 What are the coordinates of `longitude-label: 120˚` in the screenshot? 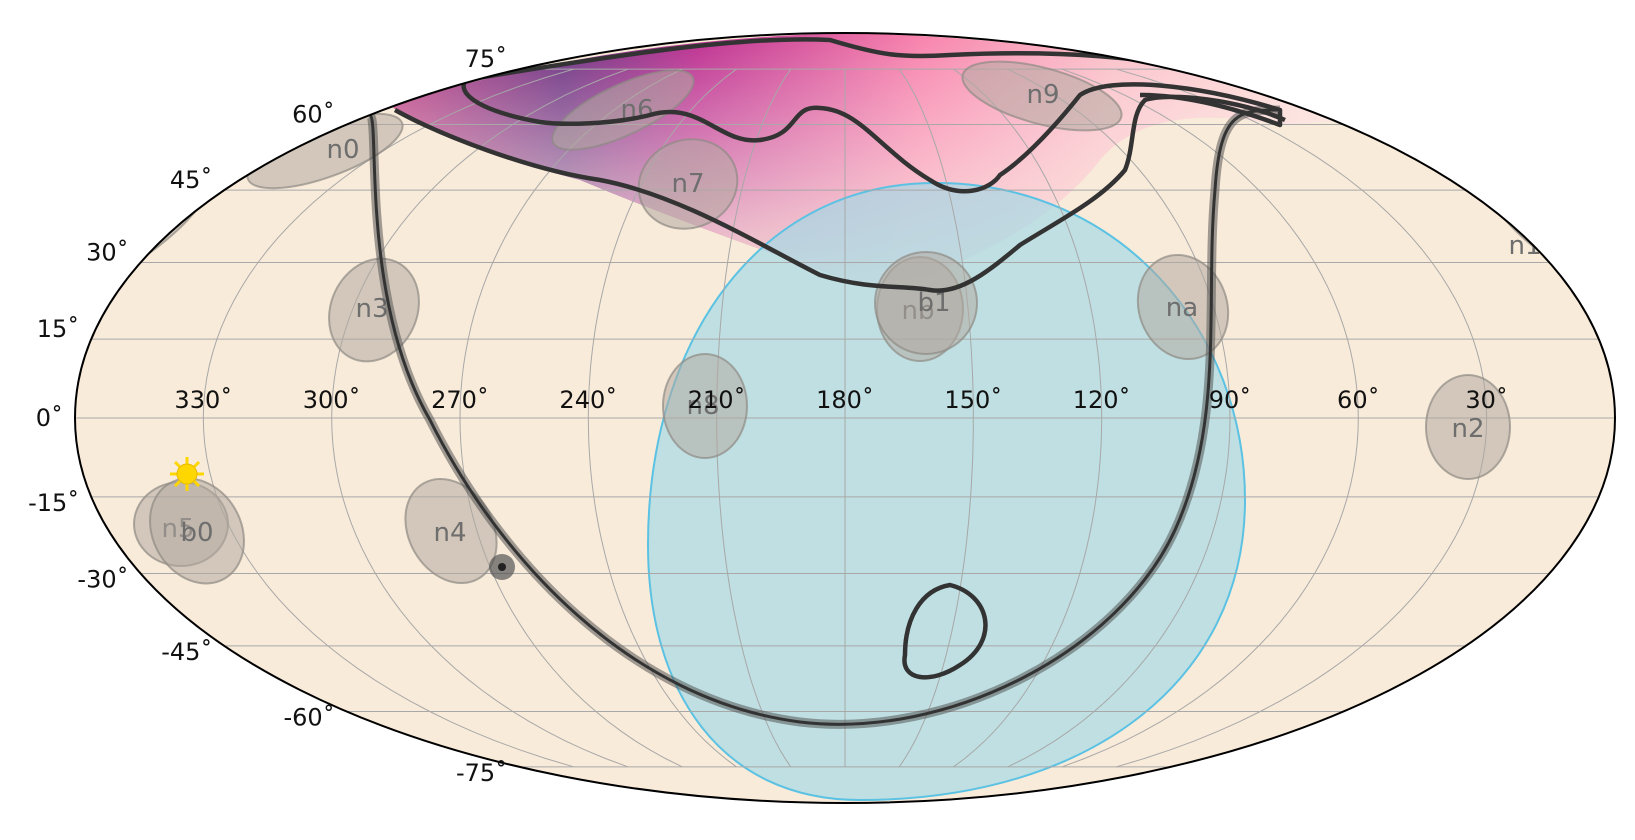 It's located at (1102, 400).